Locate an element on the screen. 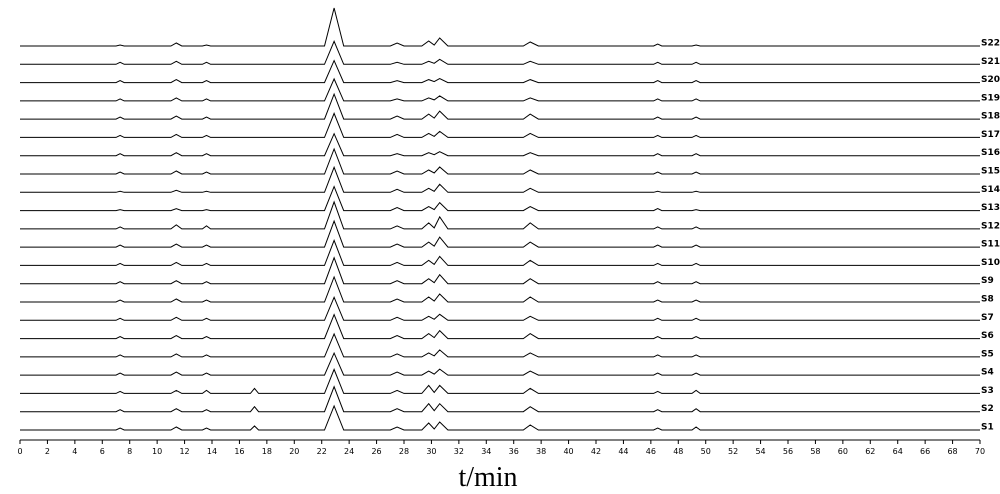  x-tick-label: 66 is located at coordinates (925, 451).